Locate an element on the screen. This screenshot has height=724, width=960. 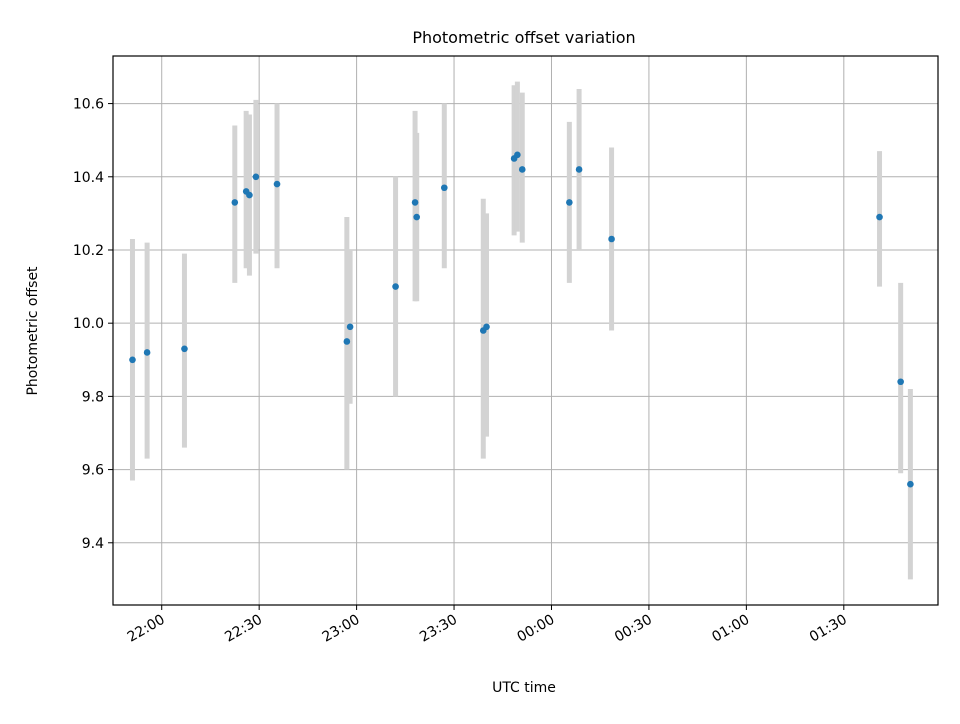
y-axis-label: Photometric offset is located at coordinates (33, 331).